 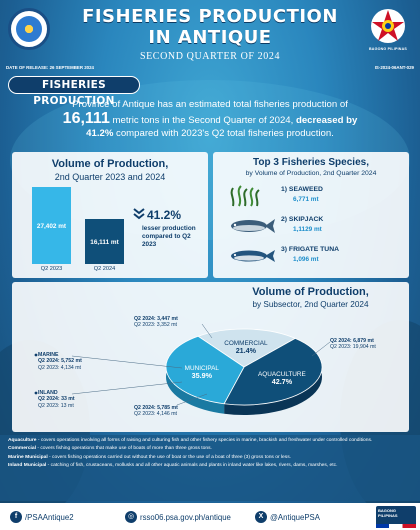 What do you see at coordinates (210, 16) in the screenshot?
I see `page-title-line1: FISHERIES PRODUCTION` at bounding box center [210, 16].